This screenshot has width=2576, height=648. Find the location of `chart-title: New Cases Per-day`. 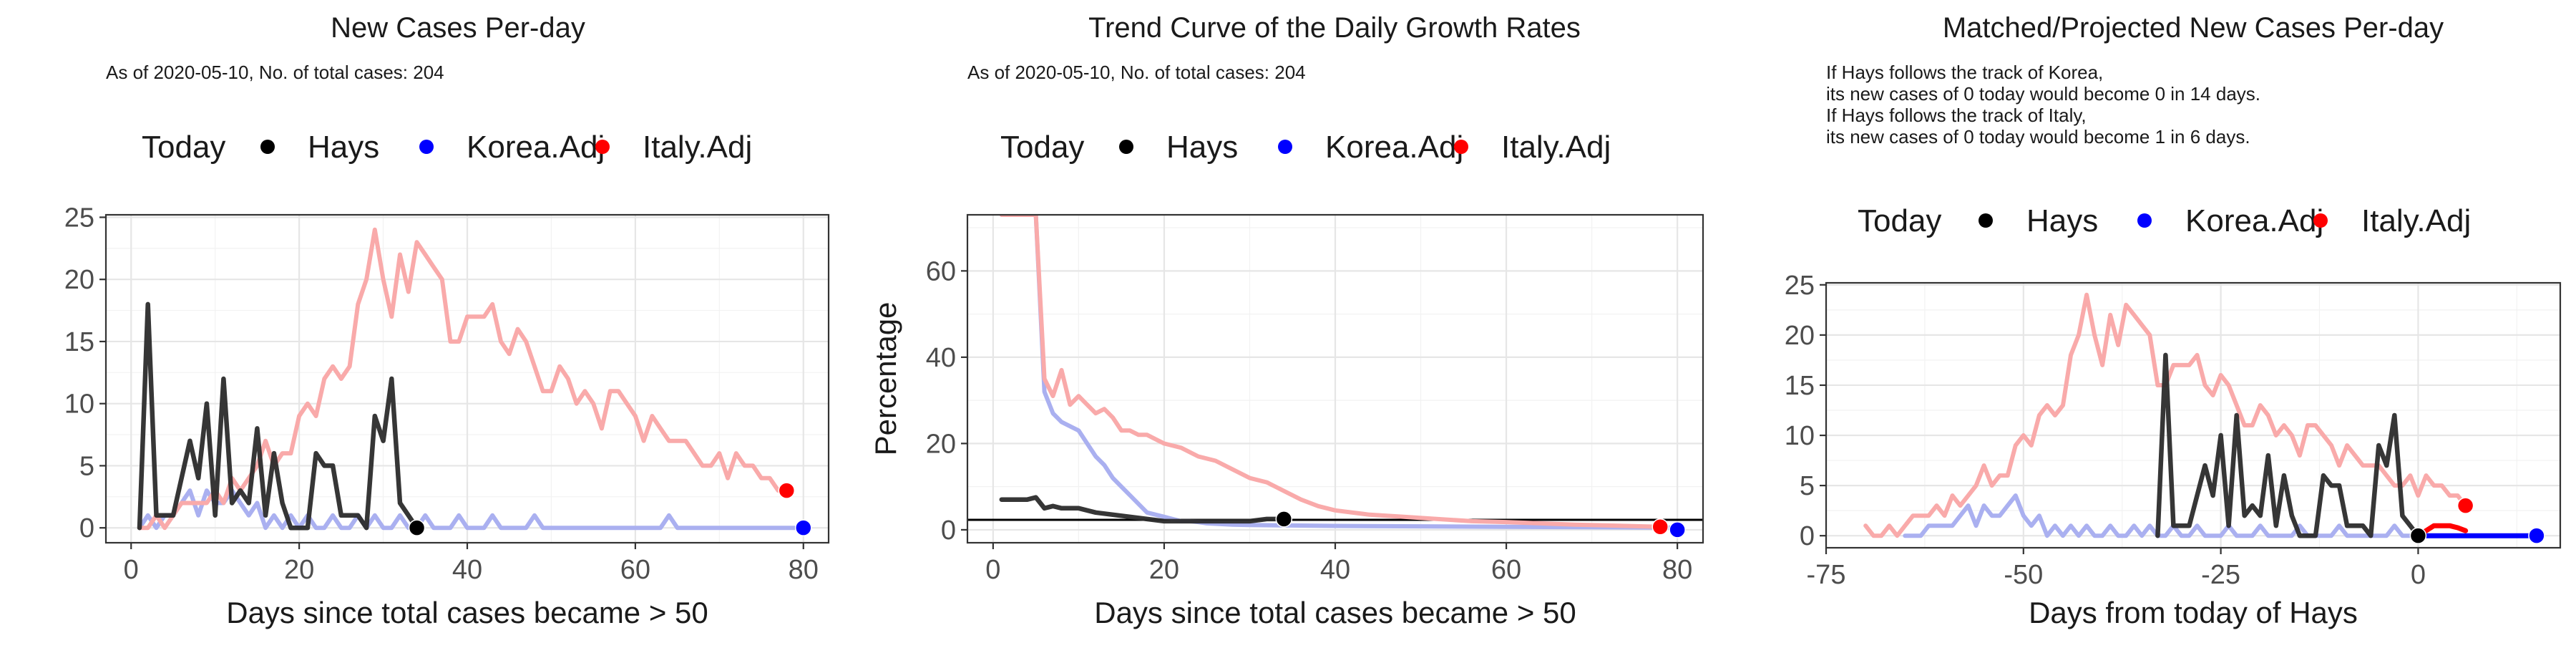

chart-title: New Cases Per-day is located at coordinates (458, 28).